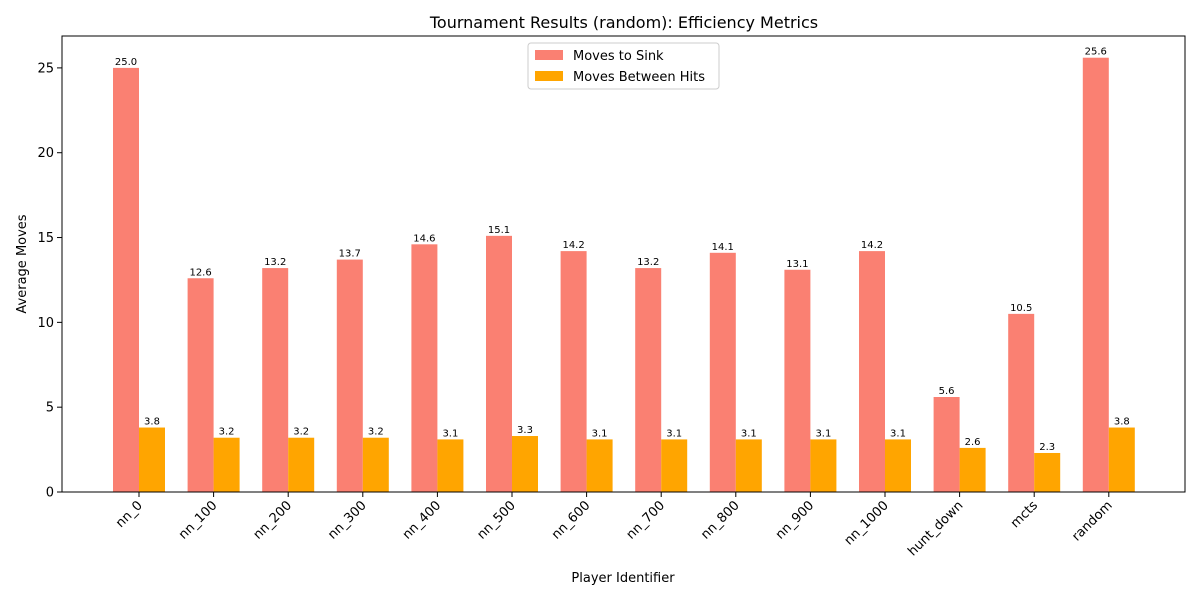  What do you see at coordinates (45, 153) in the screenshot?
I see `y-tick-label: 20` at bounding box center [45, 153].